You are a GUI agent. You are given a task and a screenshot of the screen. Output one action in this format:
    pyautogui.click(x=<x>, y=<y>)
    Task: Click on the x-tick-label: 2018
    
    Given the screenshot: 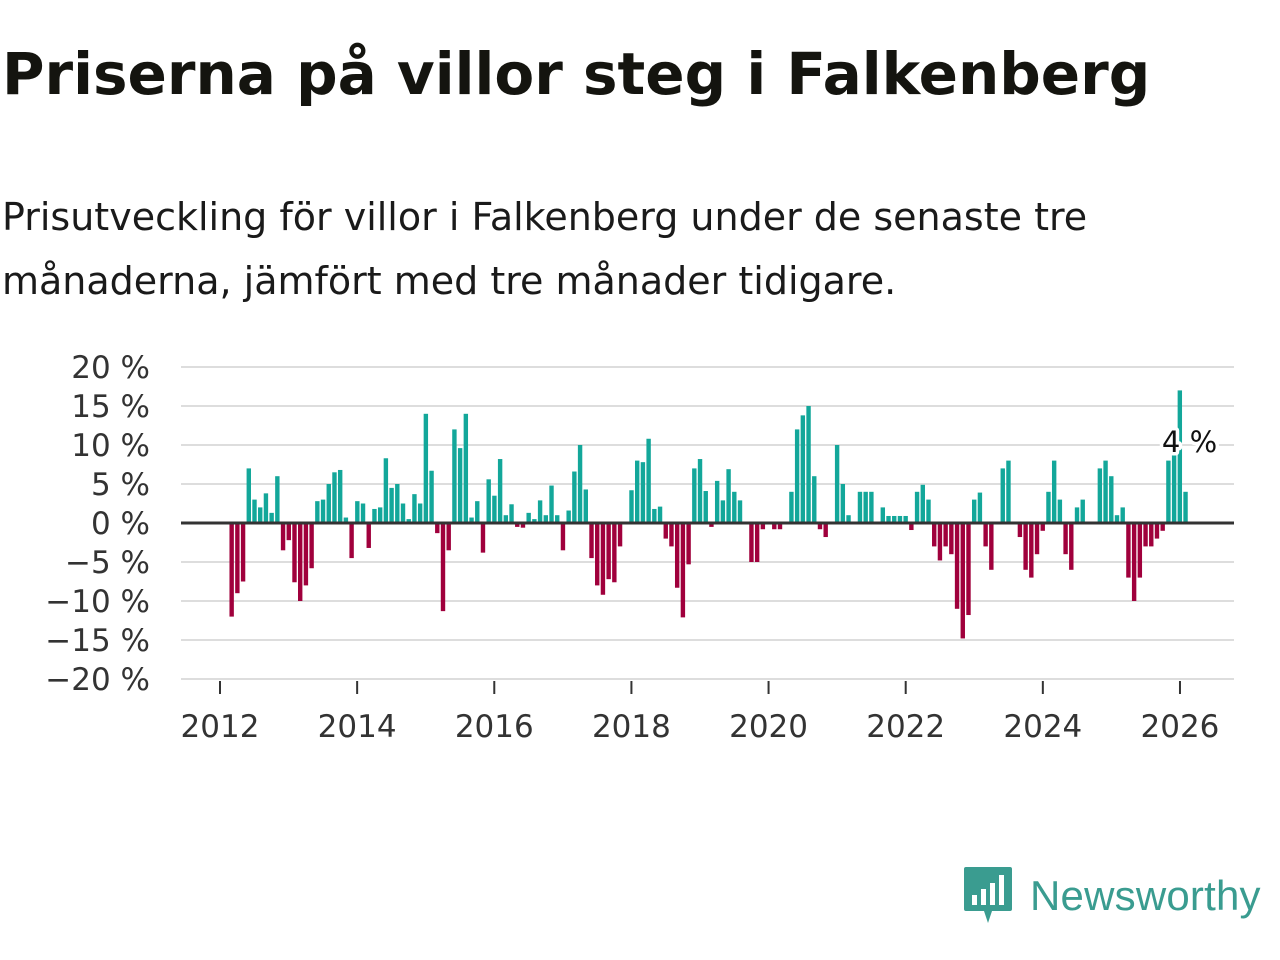 What is the action you would take?
    pyautogui.click(x=631, y=727)
    